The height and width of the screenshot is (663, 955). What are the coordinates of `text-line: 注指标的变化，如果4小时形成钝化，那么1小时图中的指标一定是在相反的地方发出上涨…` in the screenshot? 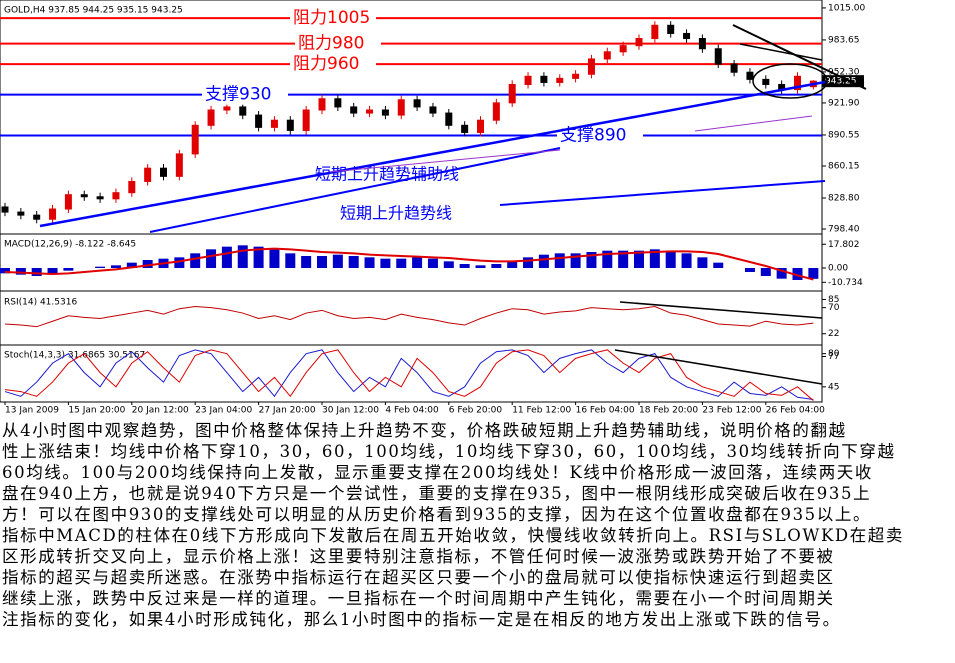 It's located at (421, 619).